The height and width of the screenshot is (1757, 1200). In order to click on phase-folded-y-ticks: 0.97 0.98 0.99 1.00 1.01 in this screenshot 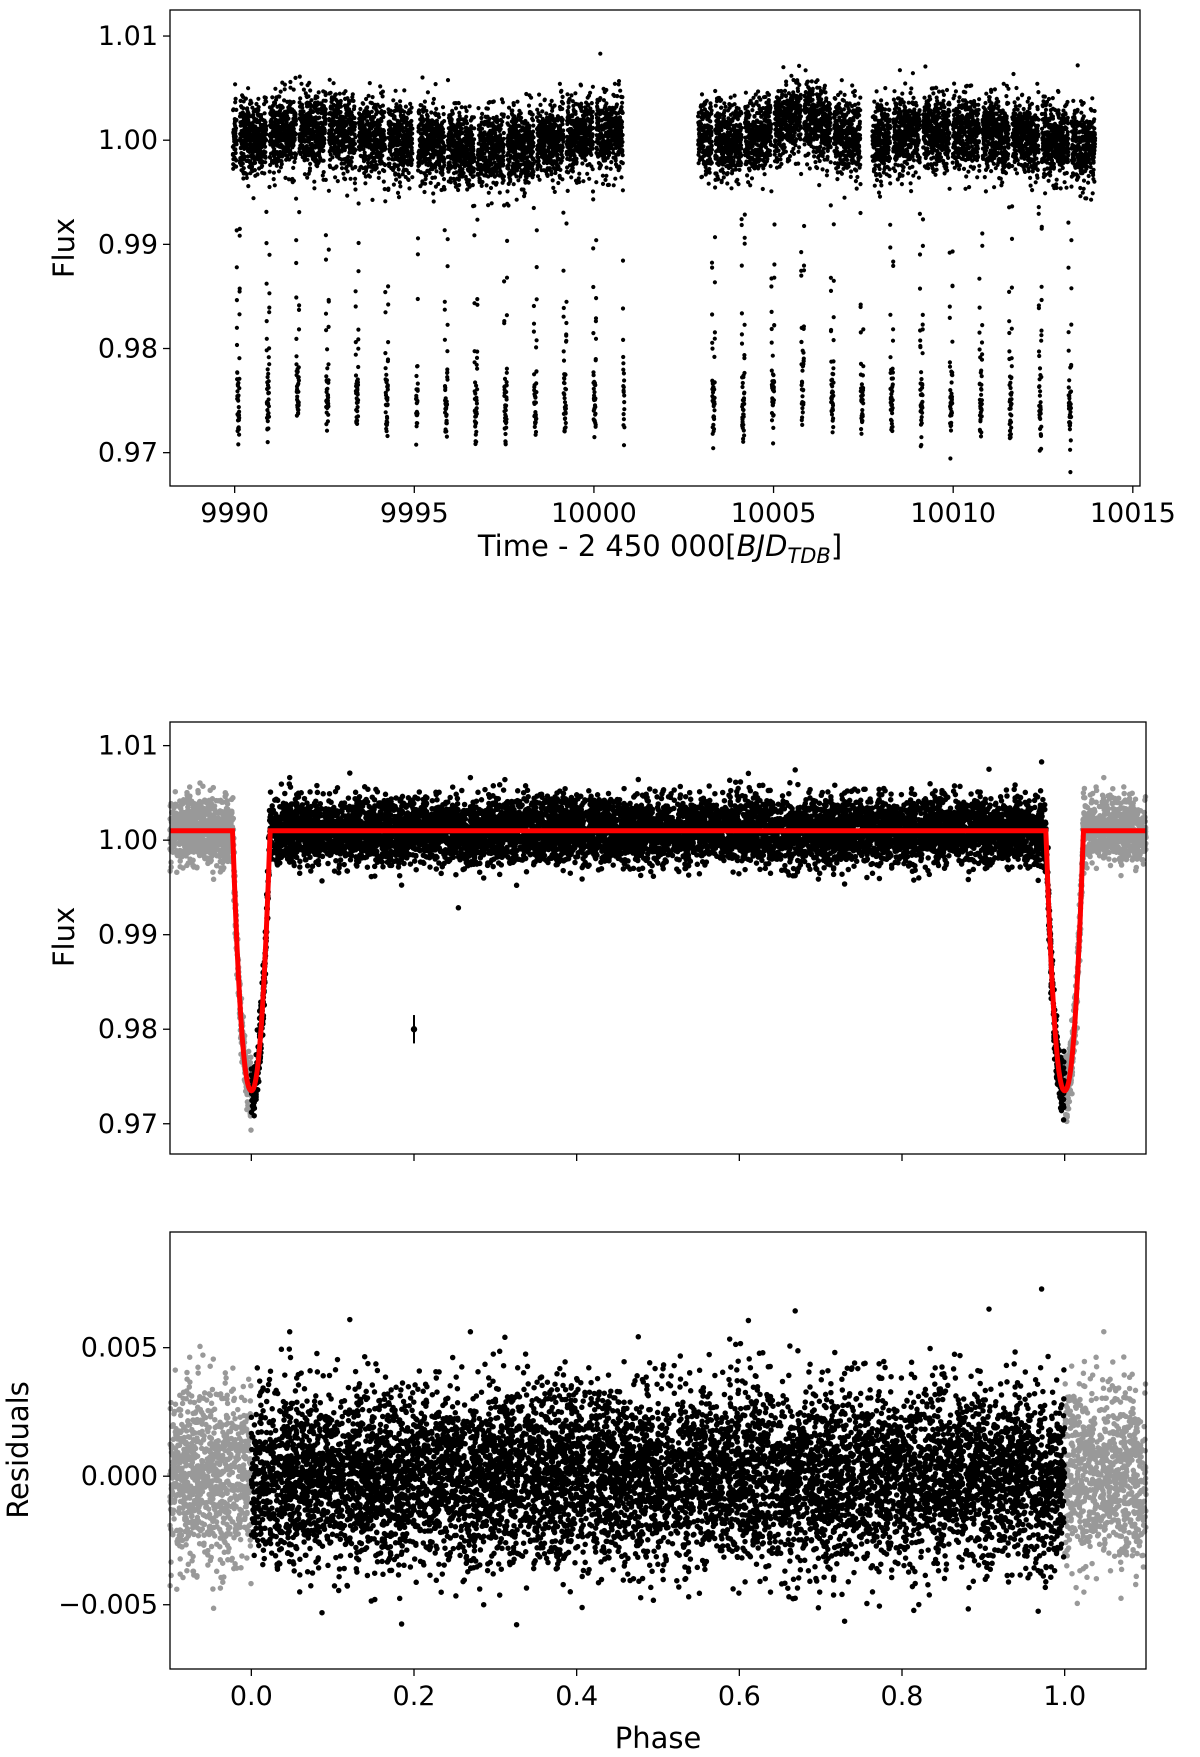, I will do `click(134, 935)`.